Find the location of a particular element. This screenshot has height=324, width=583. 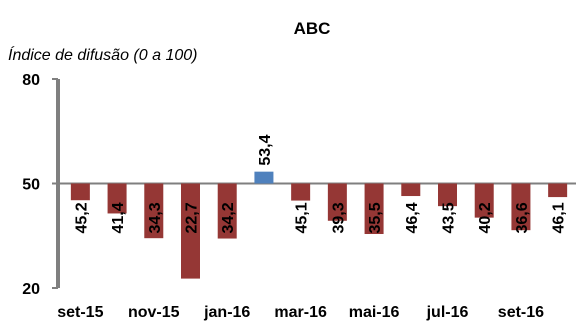

data-label: 34,3 is located at coordinates (155, 217).